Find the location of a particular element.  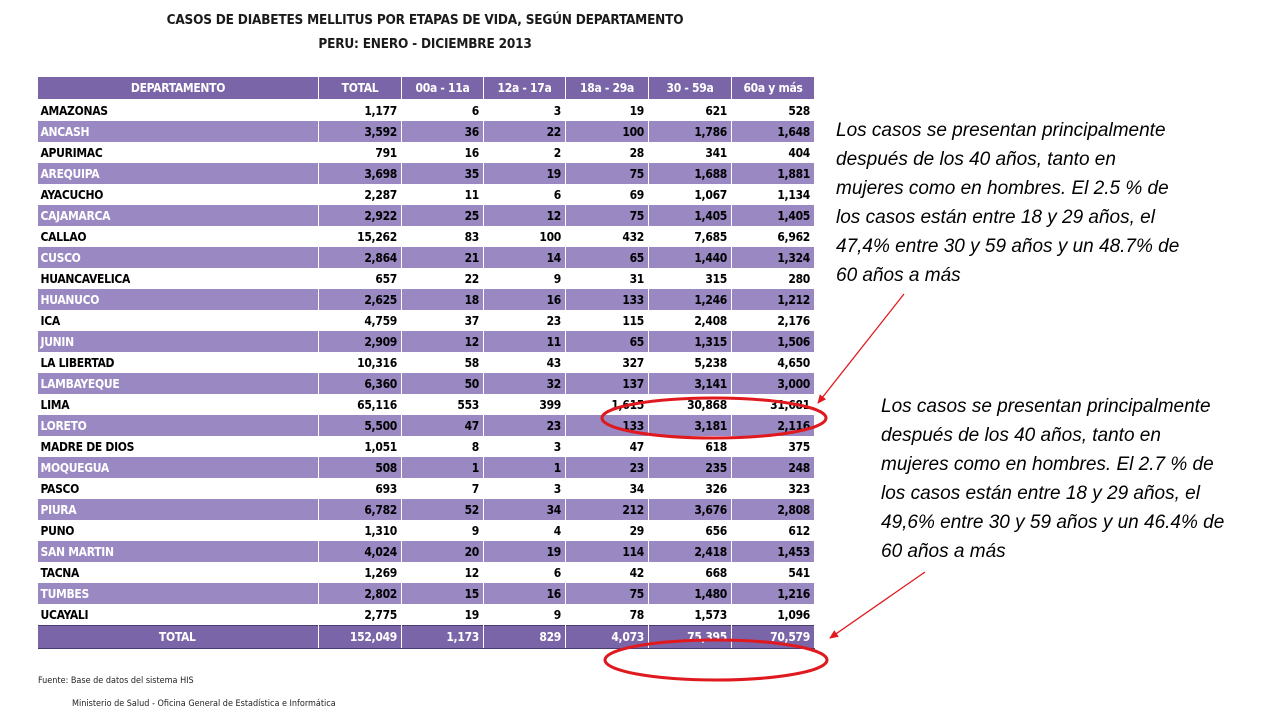

table-row: CAJAMARCA 2,922 25 12 75 1,405 1,405 is located at coordinates (426, 215).